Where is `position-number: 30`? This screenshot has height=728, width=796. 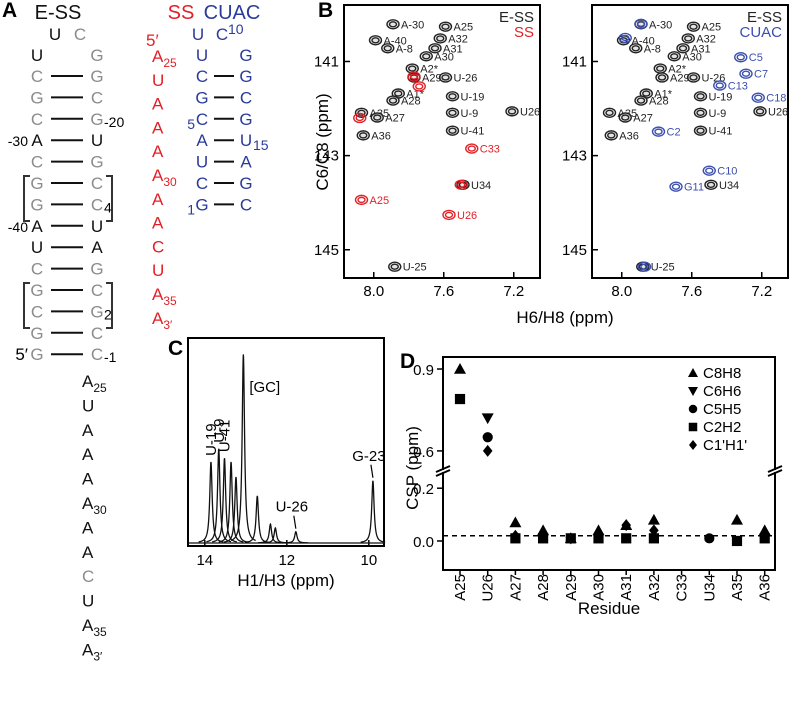 position-number: 30 is located at coordinates (100, 510).